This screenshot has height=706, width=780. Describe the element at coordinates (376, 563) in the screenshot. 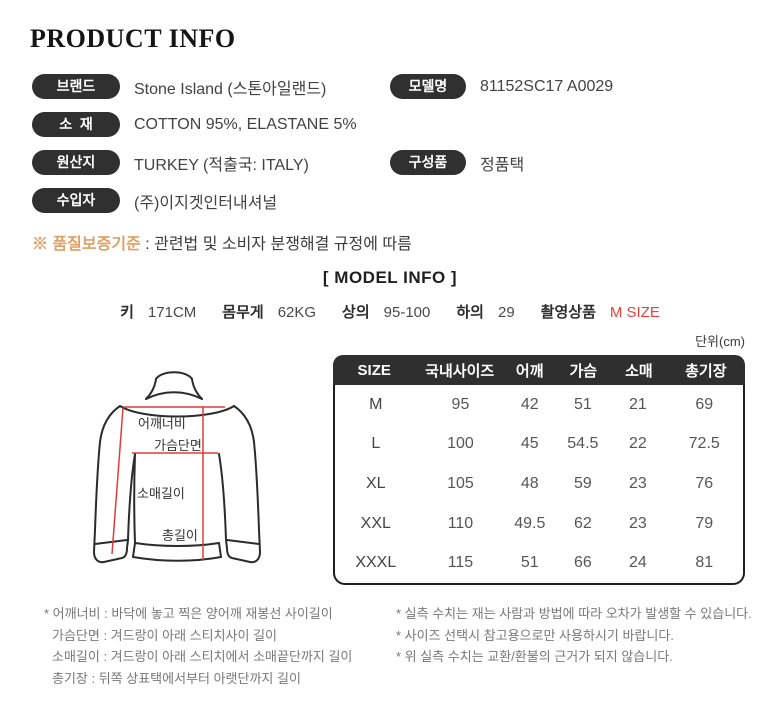

I see `size-label-cell: XXXL` at that location.